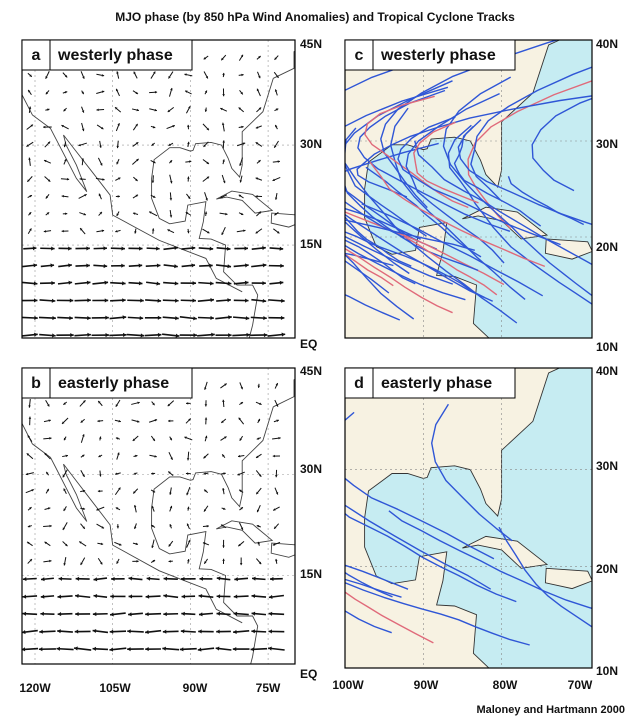 The width and height of the screenshot is (631, 720). Describe the element at coordinates (426, 685) in the screenshot. I see `lon-label: 90W` at that location.